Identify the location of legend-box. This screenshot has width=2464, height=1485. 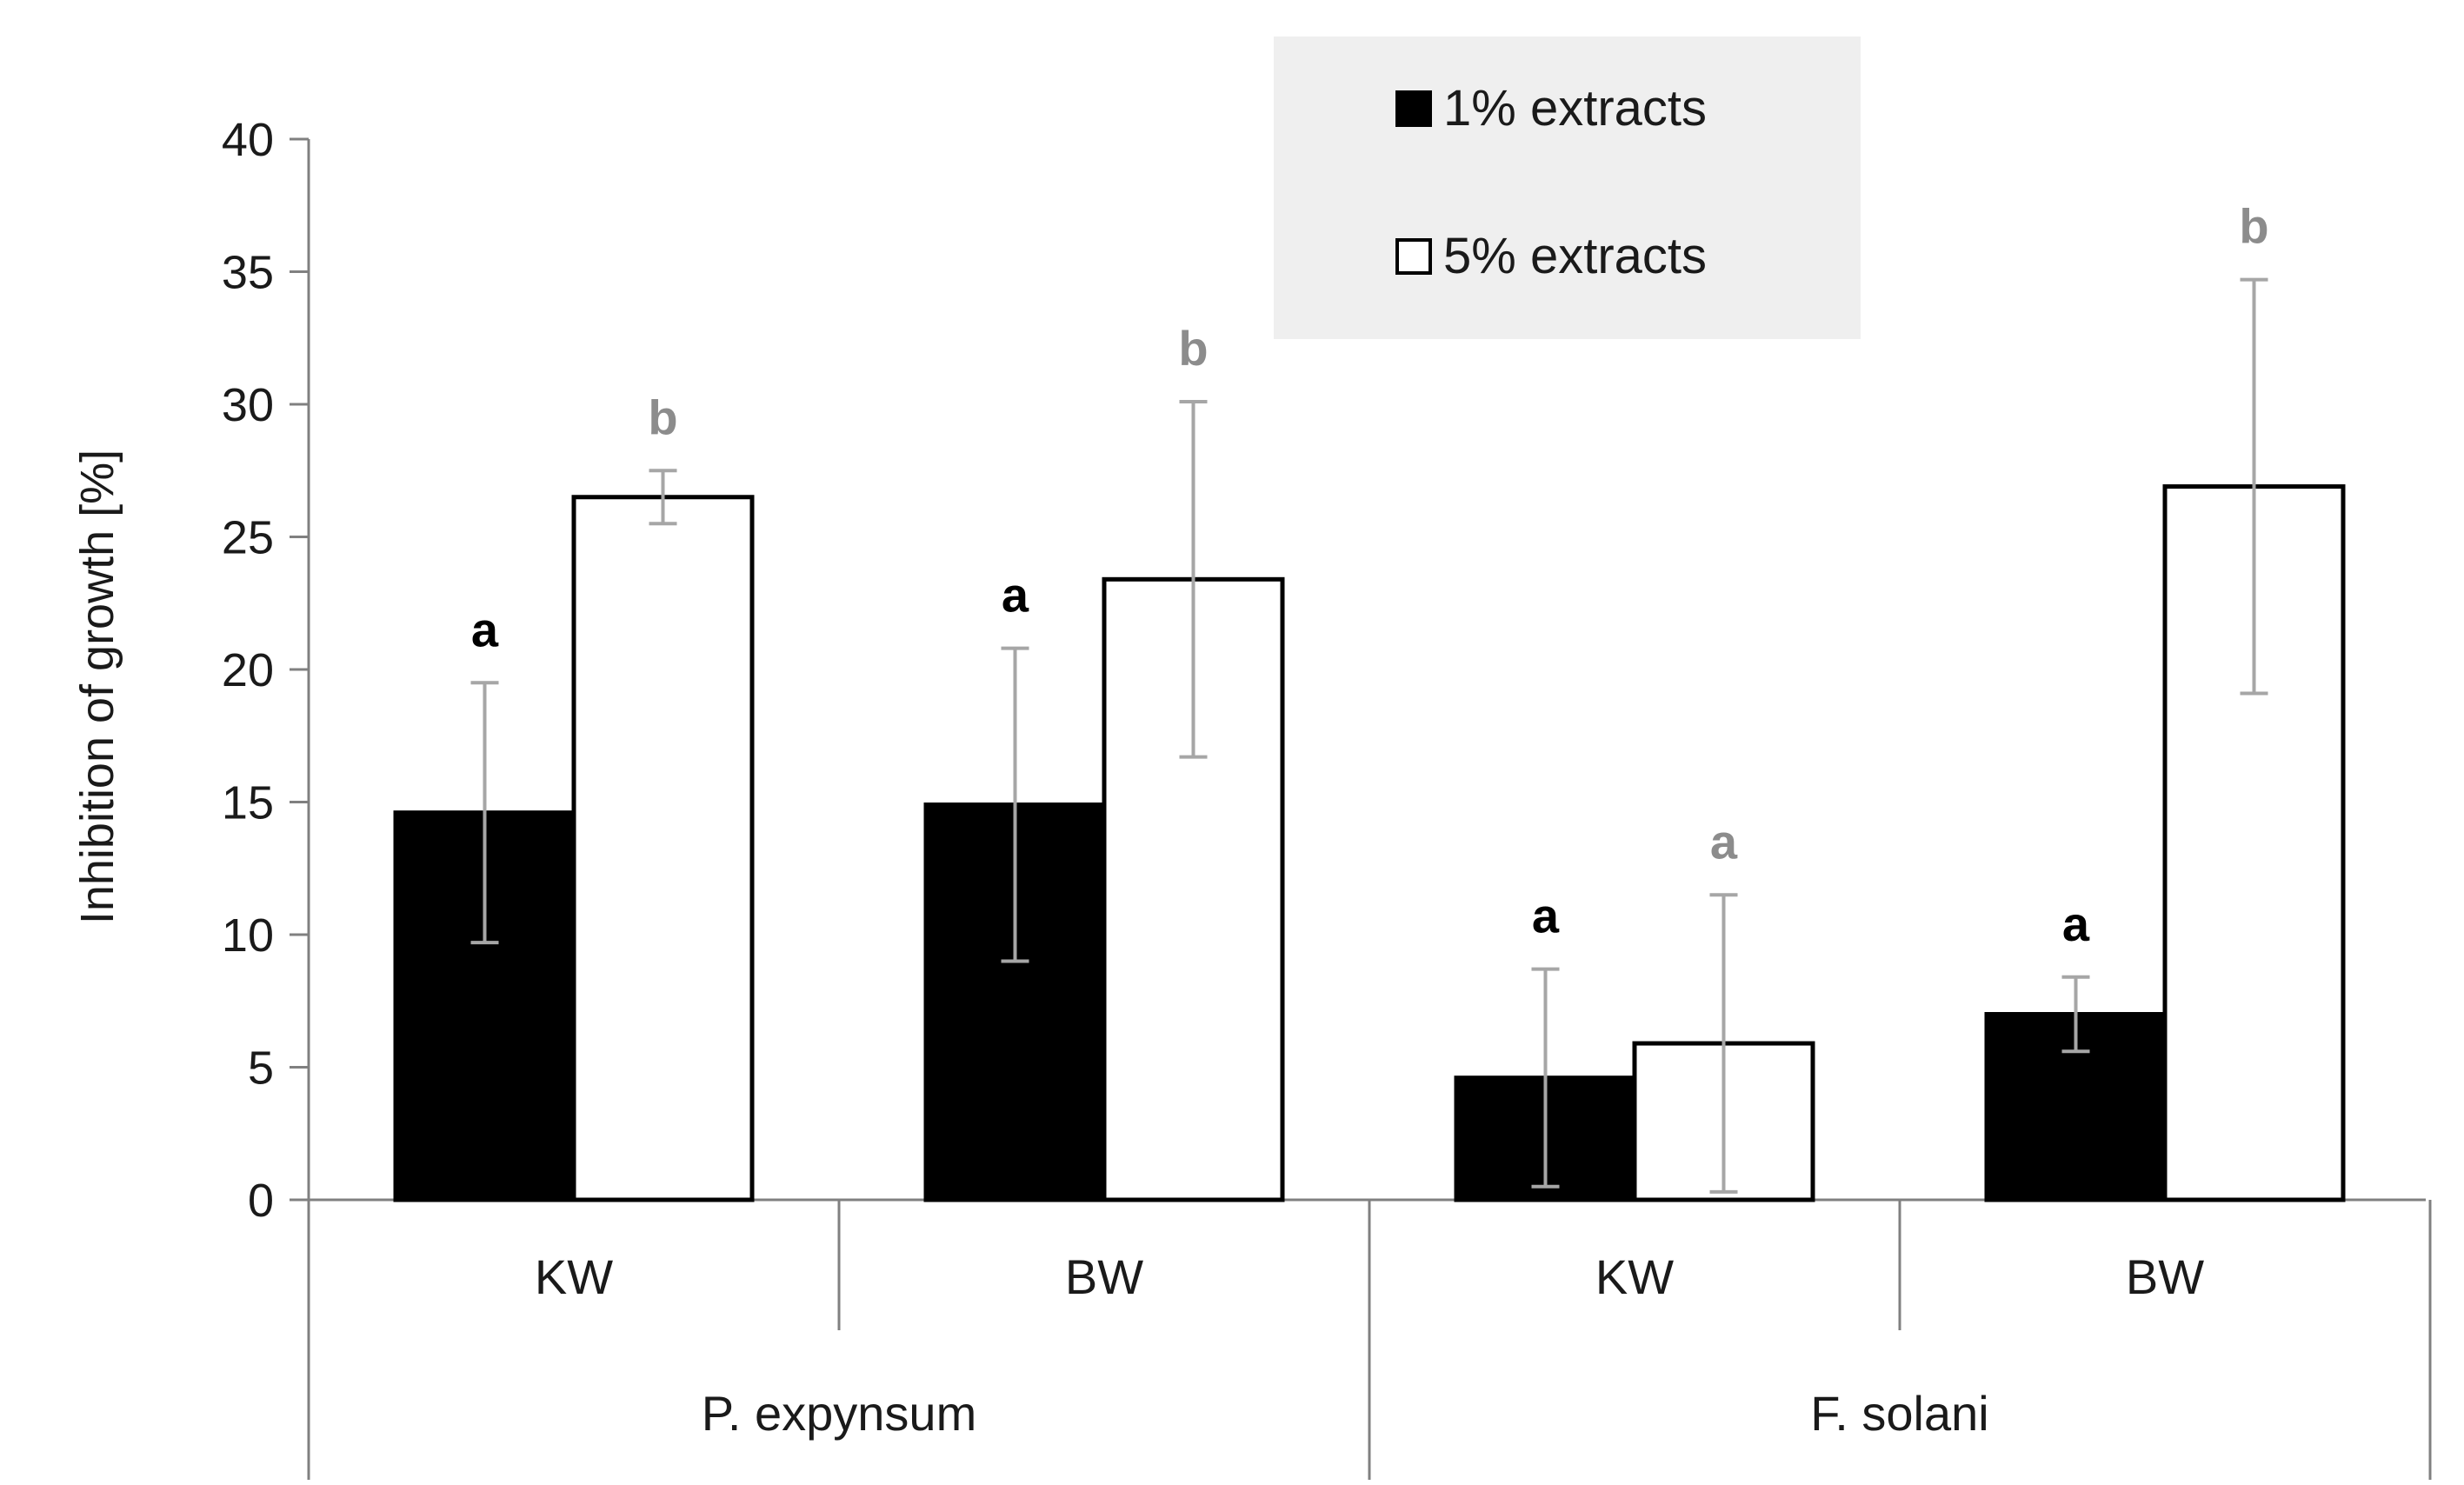
(1567, 188).